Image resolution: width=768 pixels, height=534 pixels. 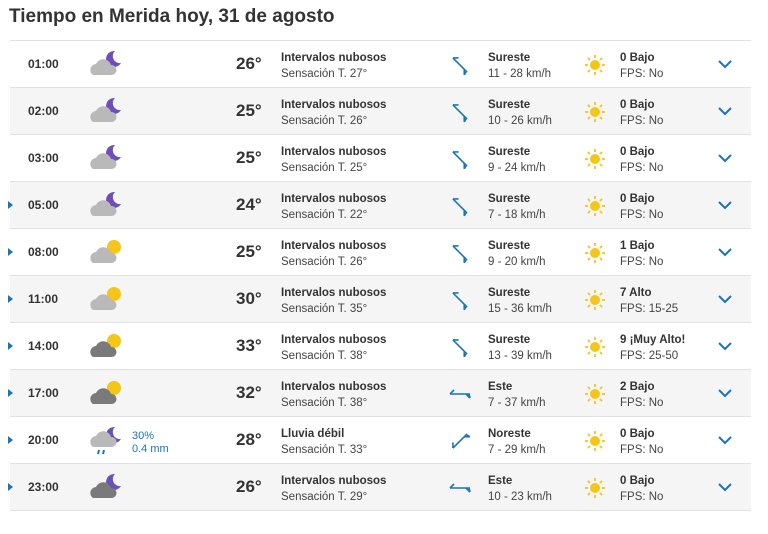 I want to click on uv-label: 9 ¡Muy Alto!, so click(x=653, y=340).